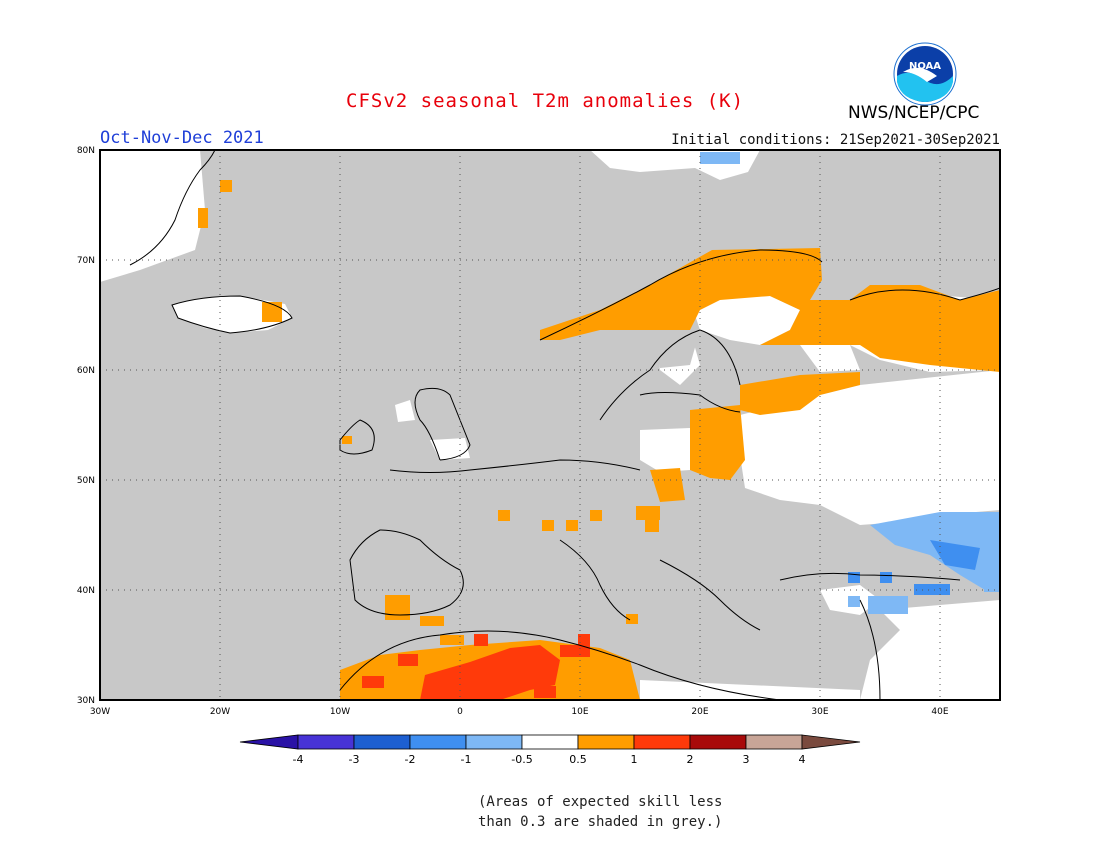 The width and height of the screenshot is (1100, 850). What do you see at coordinates (86, 591) in the screenshot?
I see `lat-tick: 40N` at bounding box center [86, 591].